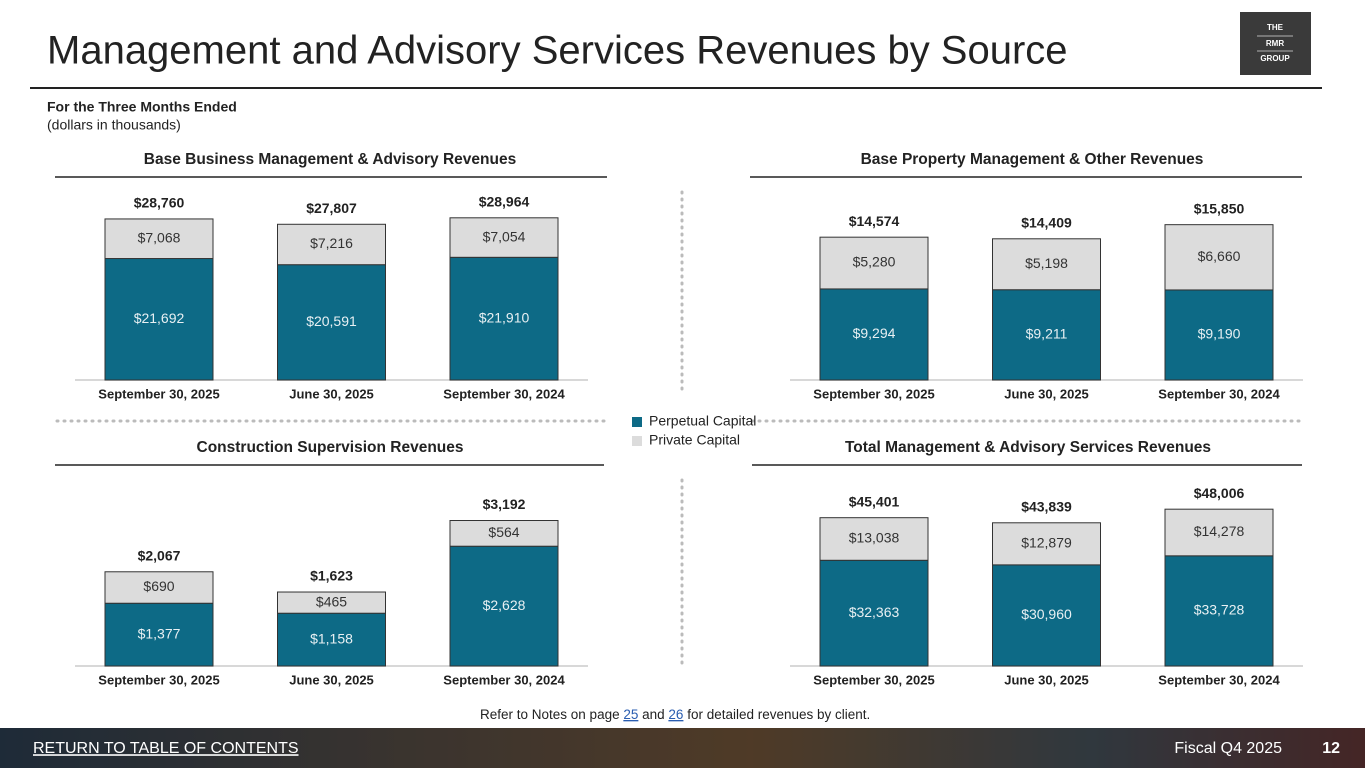 The height and width of the screenshot is (768, 1365). I want to click on total-label: $3,192, so click(504, 504).